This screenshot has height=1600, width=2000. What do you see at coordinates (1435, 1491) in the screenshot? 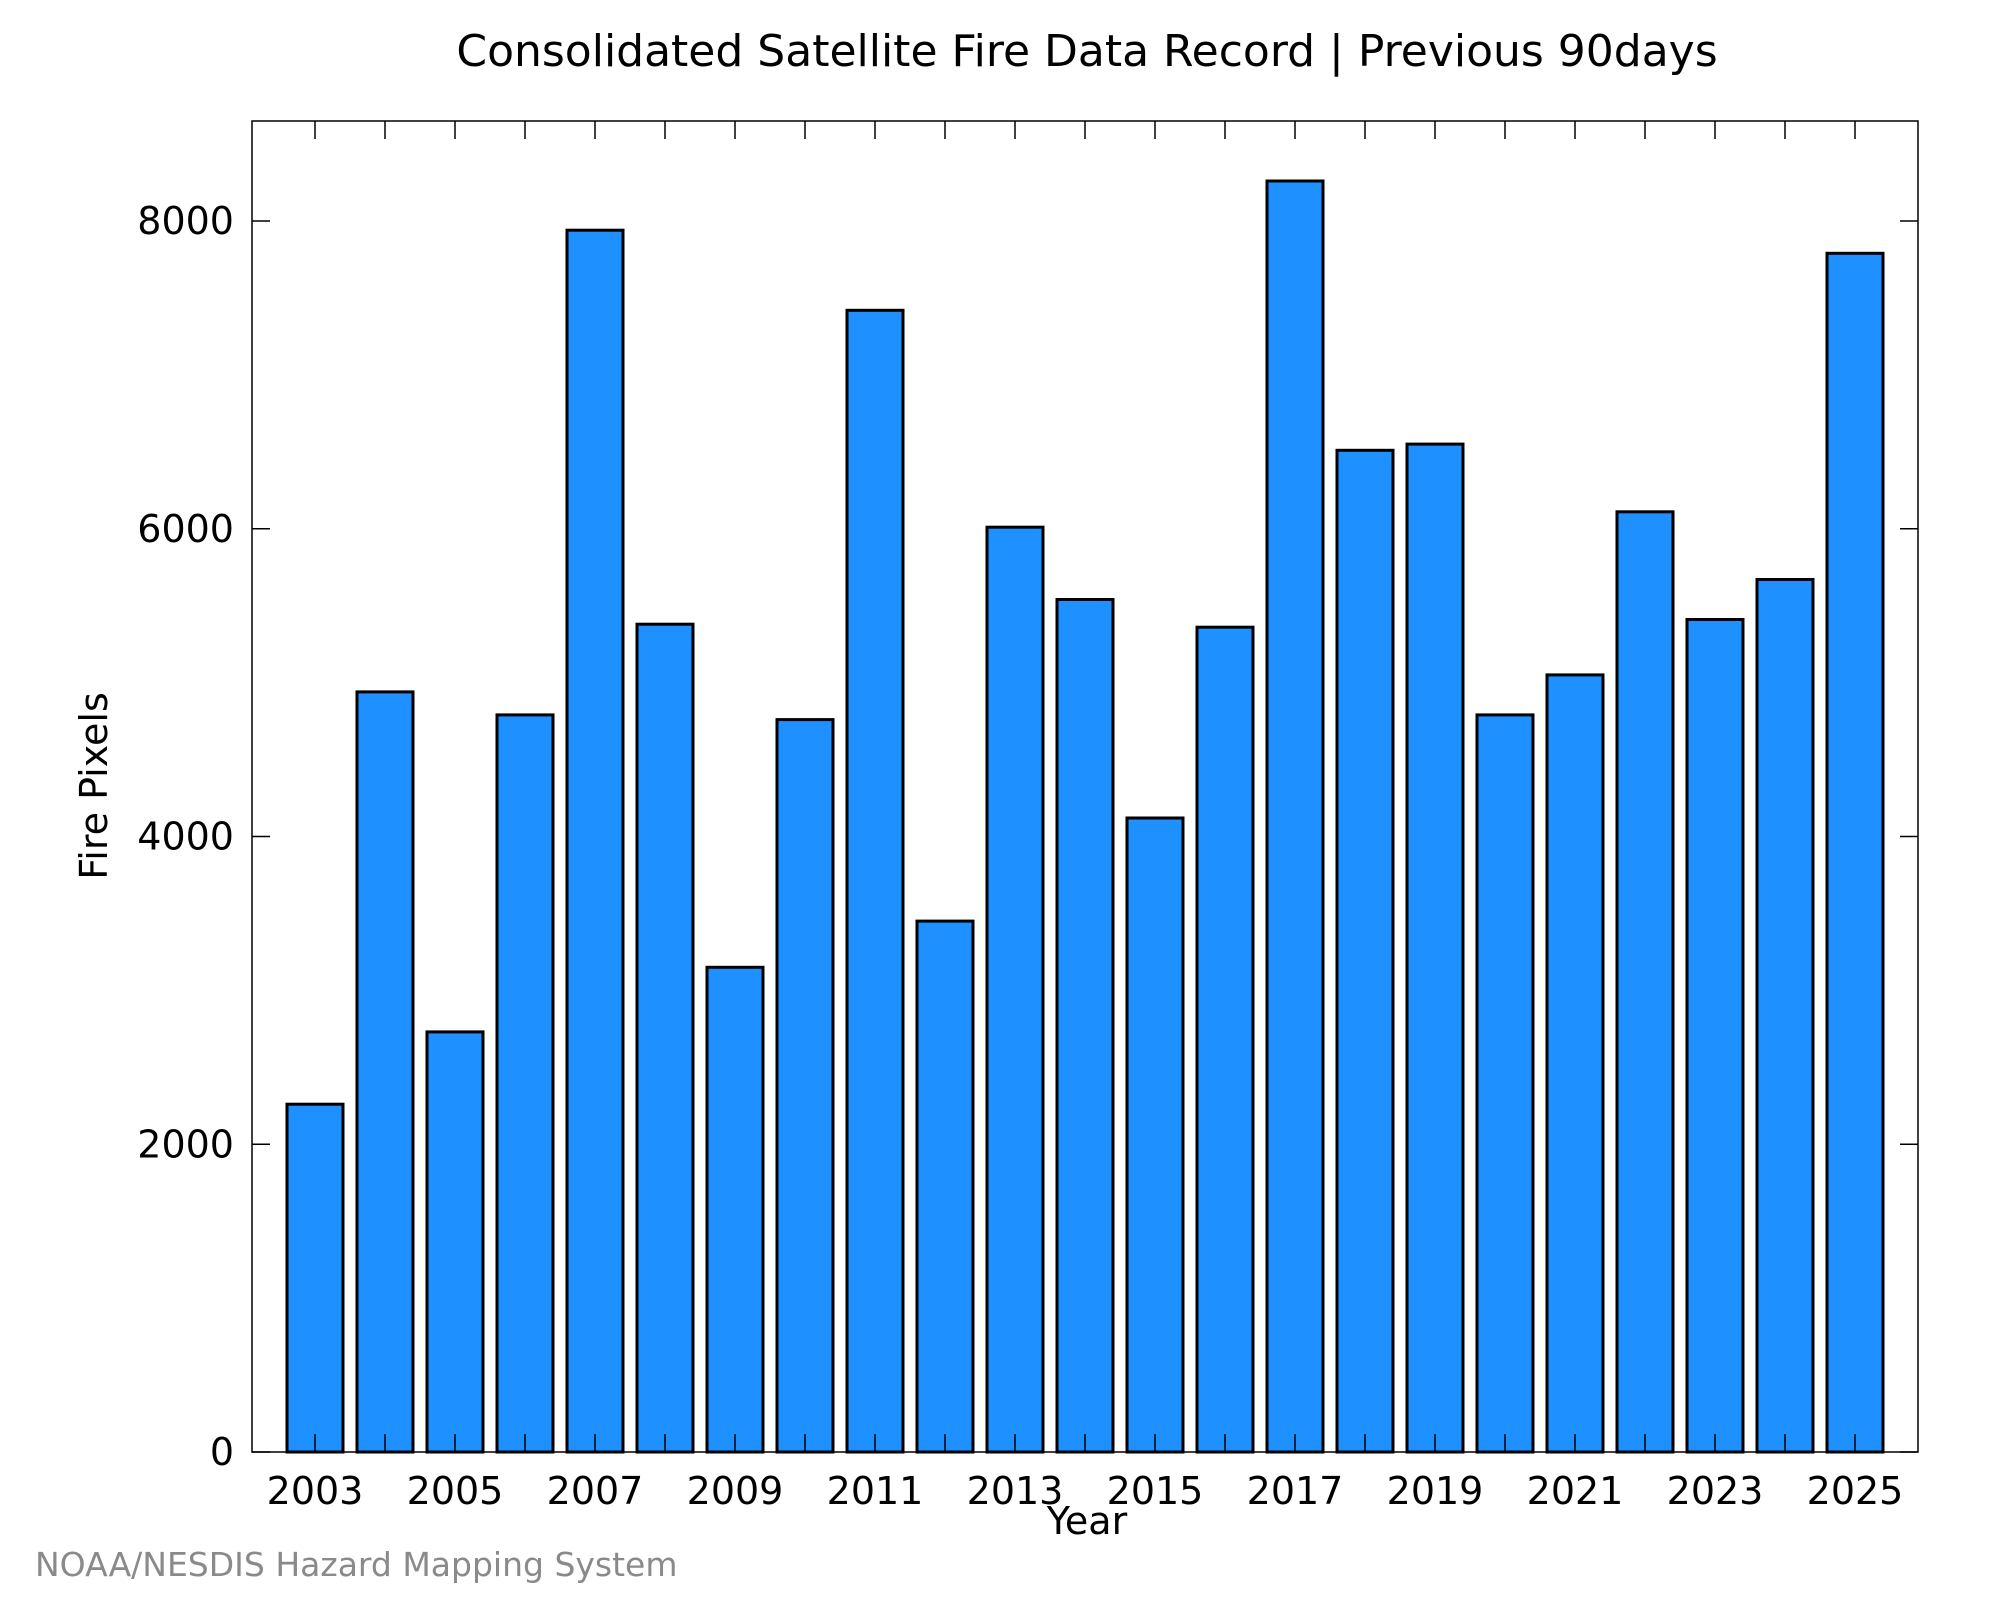
I see `x-tick-label: 2019` at bounding box center [1435, 1491].